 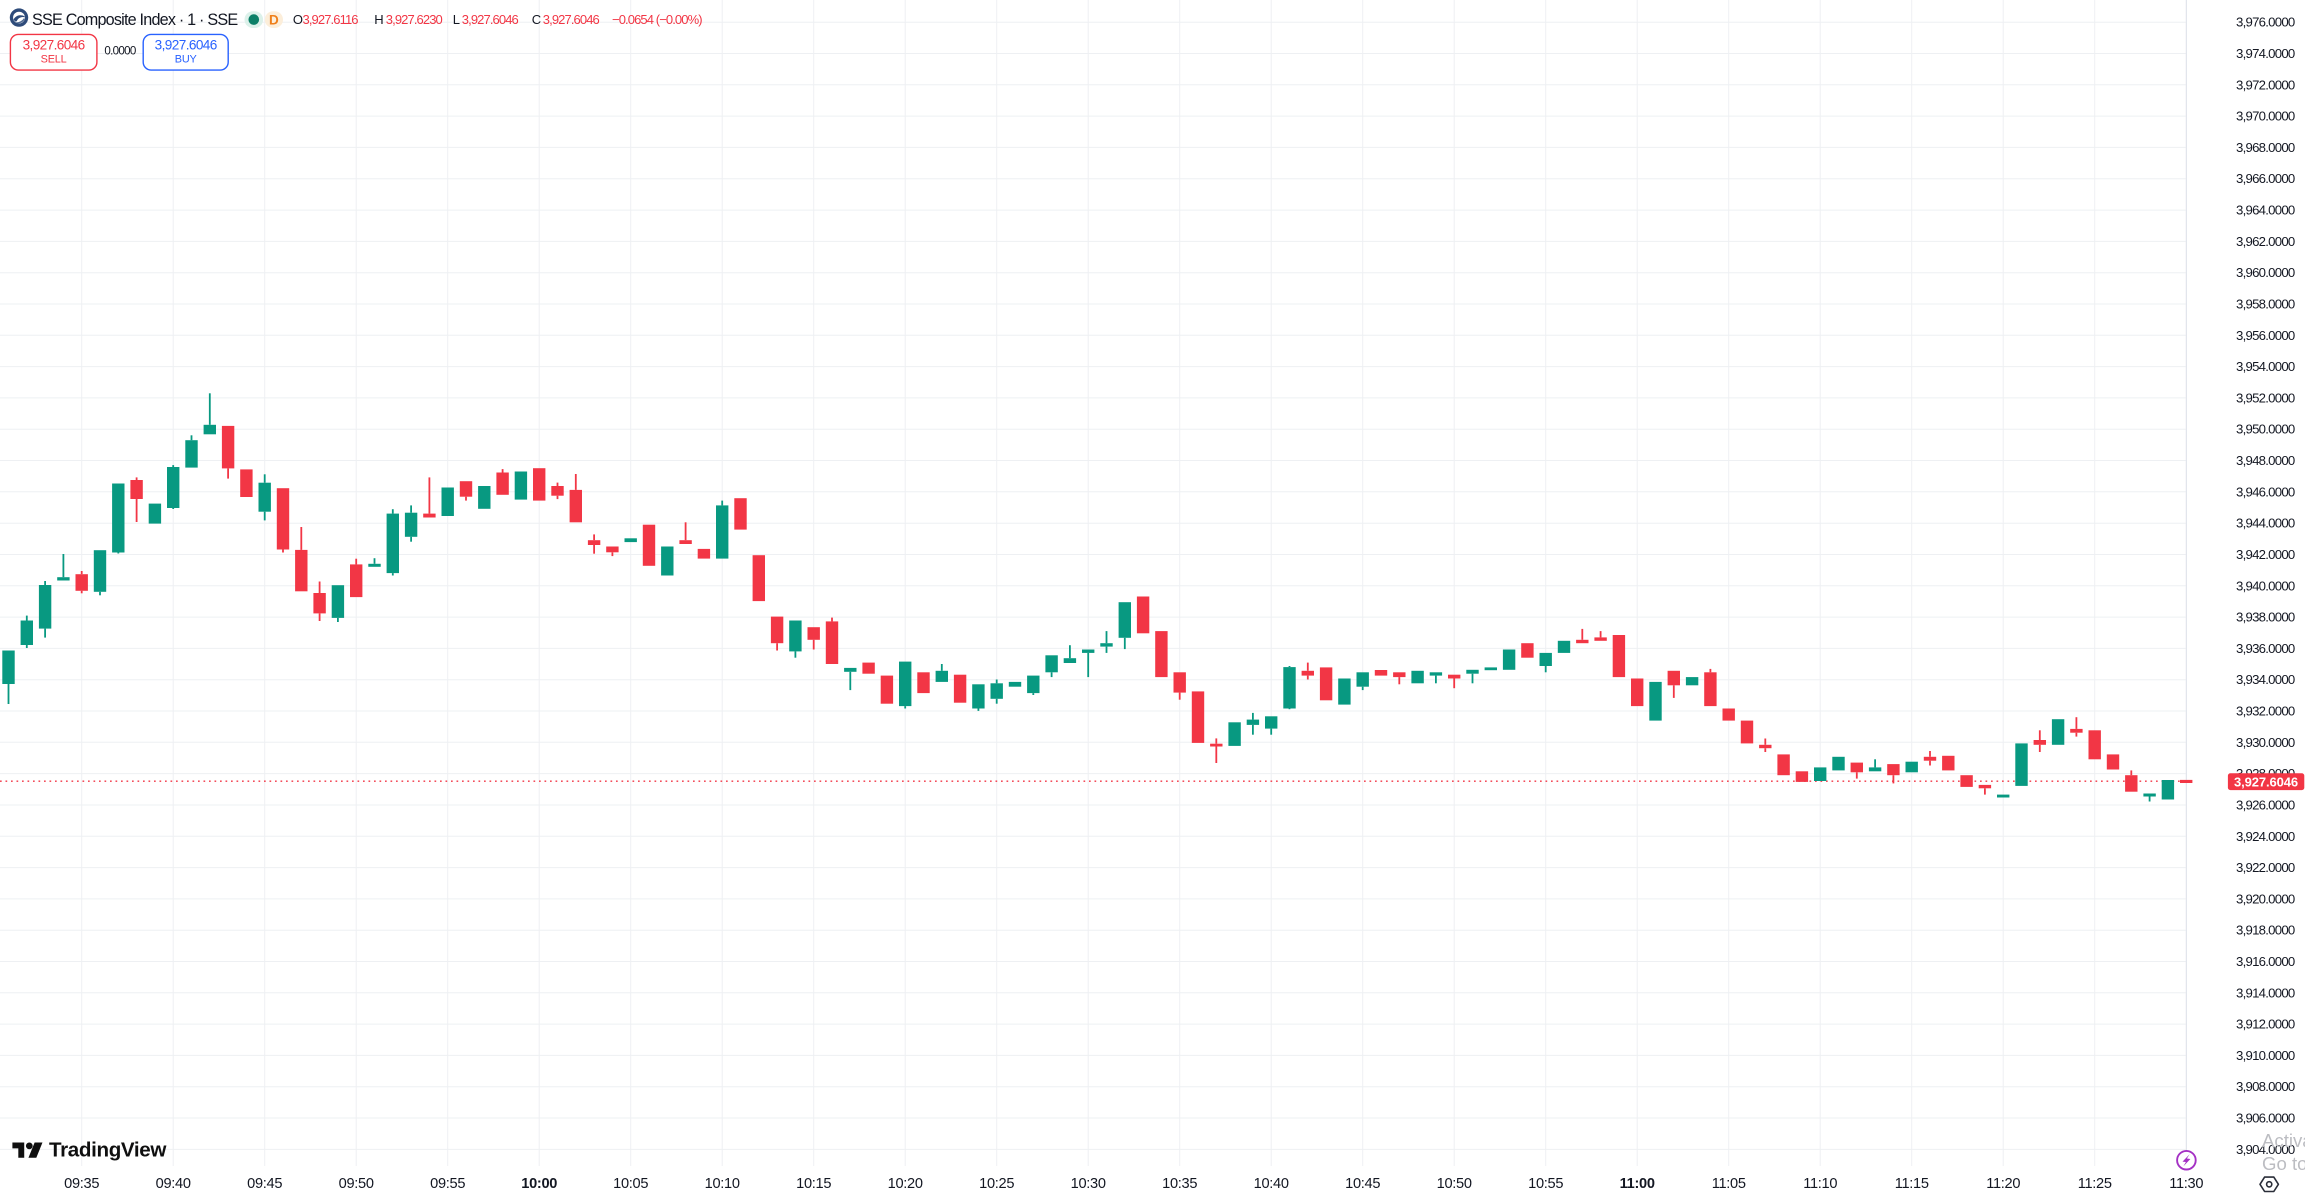 I want to click on svg-text: 3,927.6116, so click(x=331, y=19).